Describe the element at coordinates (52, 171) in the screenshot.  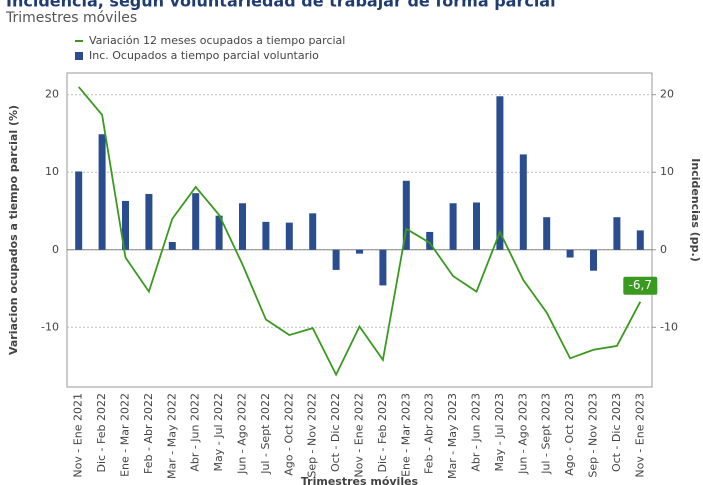
I see `y-tick-label: 10` at that location.